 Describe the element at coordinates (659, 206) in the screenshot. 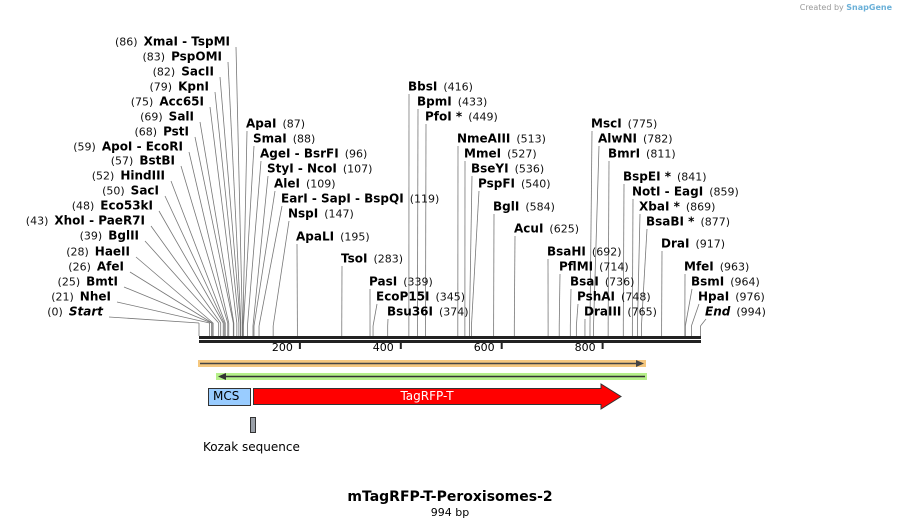

I see `enzyme-name: XbaI *` at that location.